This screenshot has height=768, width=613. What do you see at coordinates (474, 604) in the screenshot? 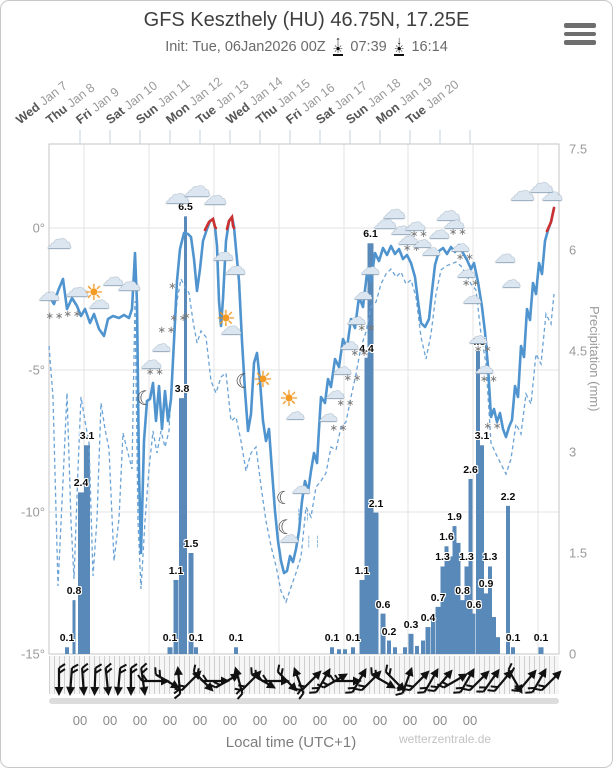
I see `precip-bar-label: 0.6` at bounding box center [474, 604].